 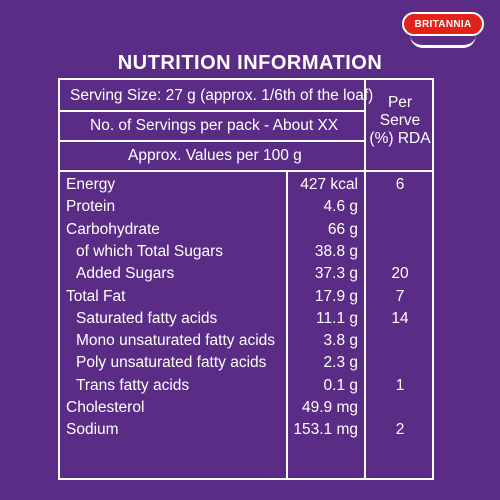 What do you see at coordinates (400, 102) in the screenshot?
I see `rda-line-1: Per` at bounding box center [400, 102].